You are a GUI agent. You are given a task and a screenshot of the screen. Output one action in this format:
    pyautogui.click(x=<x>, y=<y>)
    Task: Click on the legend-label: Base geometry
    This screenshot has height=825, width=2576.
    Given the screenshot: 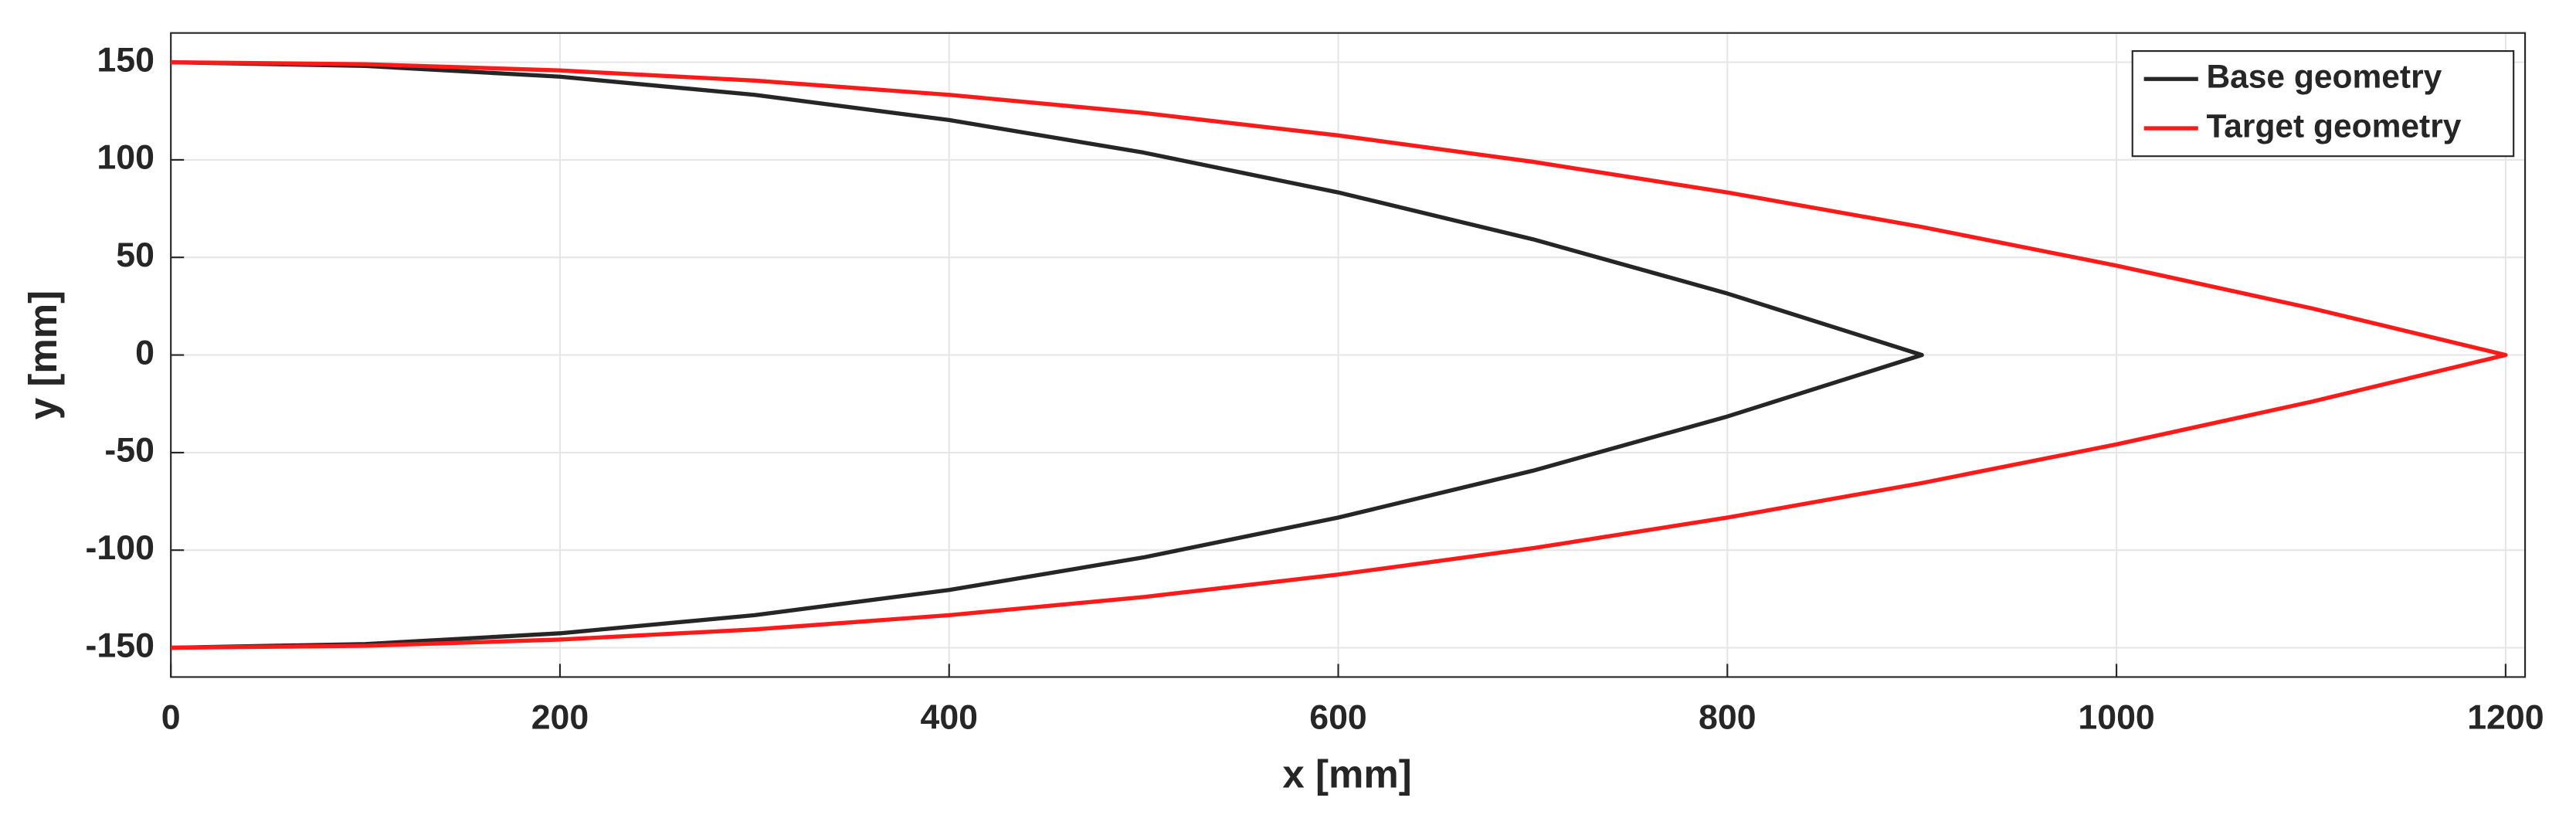 What is the action you would take?
    pyautogui.click(x=2324, y=76)
    